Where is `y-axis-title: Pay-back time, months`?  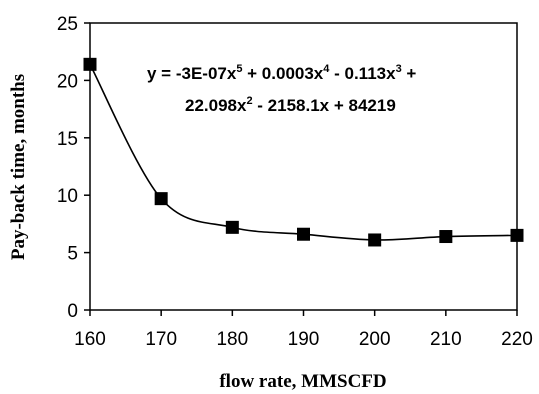
y-axis-title: Pay-back time, months is located at coordinates (18, 167).